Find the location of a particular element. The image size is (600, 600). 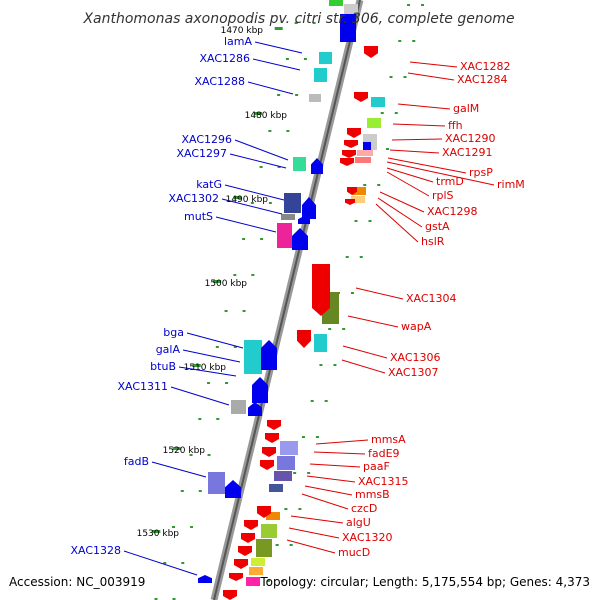

gene-label-mutS: mutS is located at coordinates (198, 216).